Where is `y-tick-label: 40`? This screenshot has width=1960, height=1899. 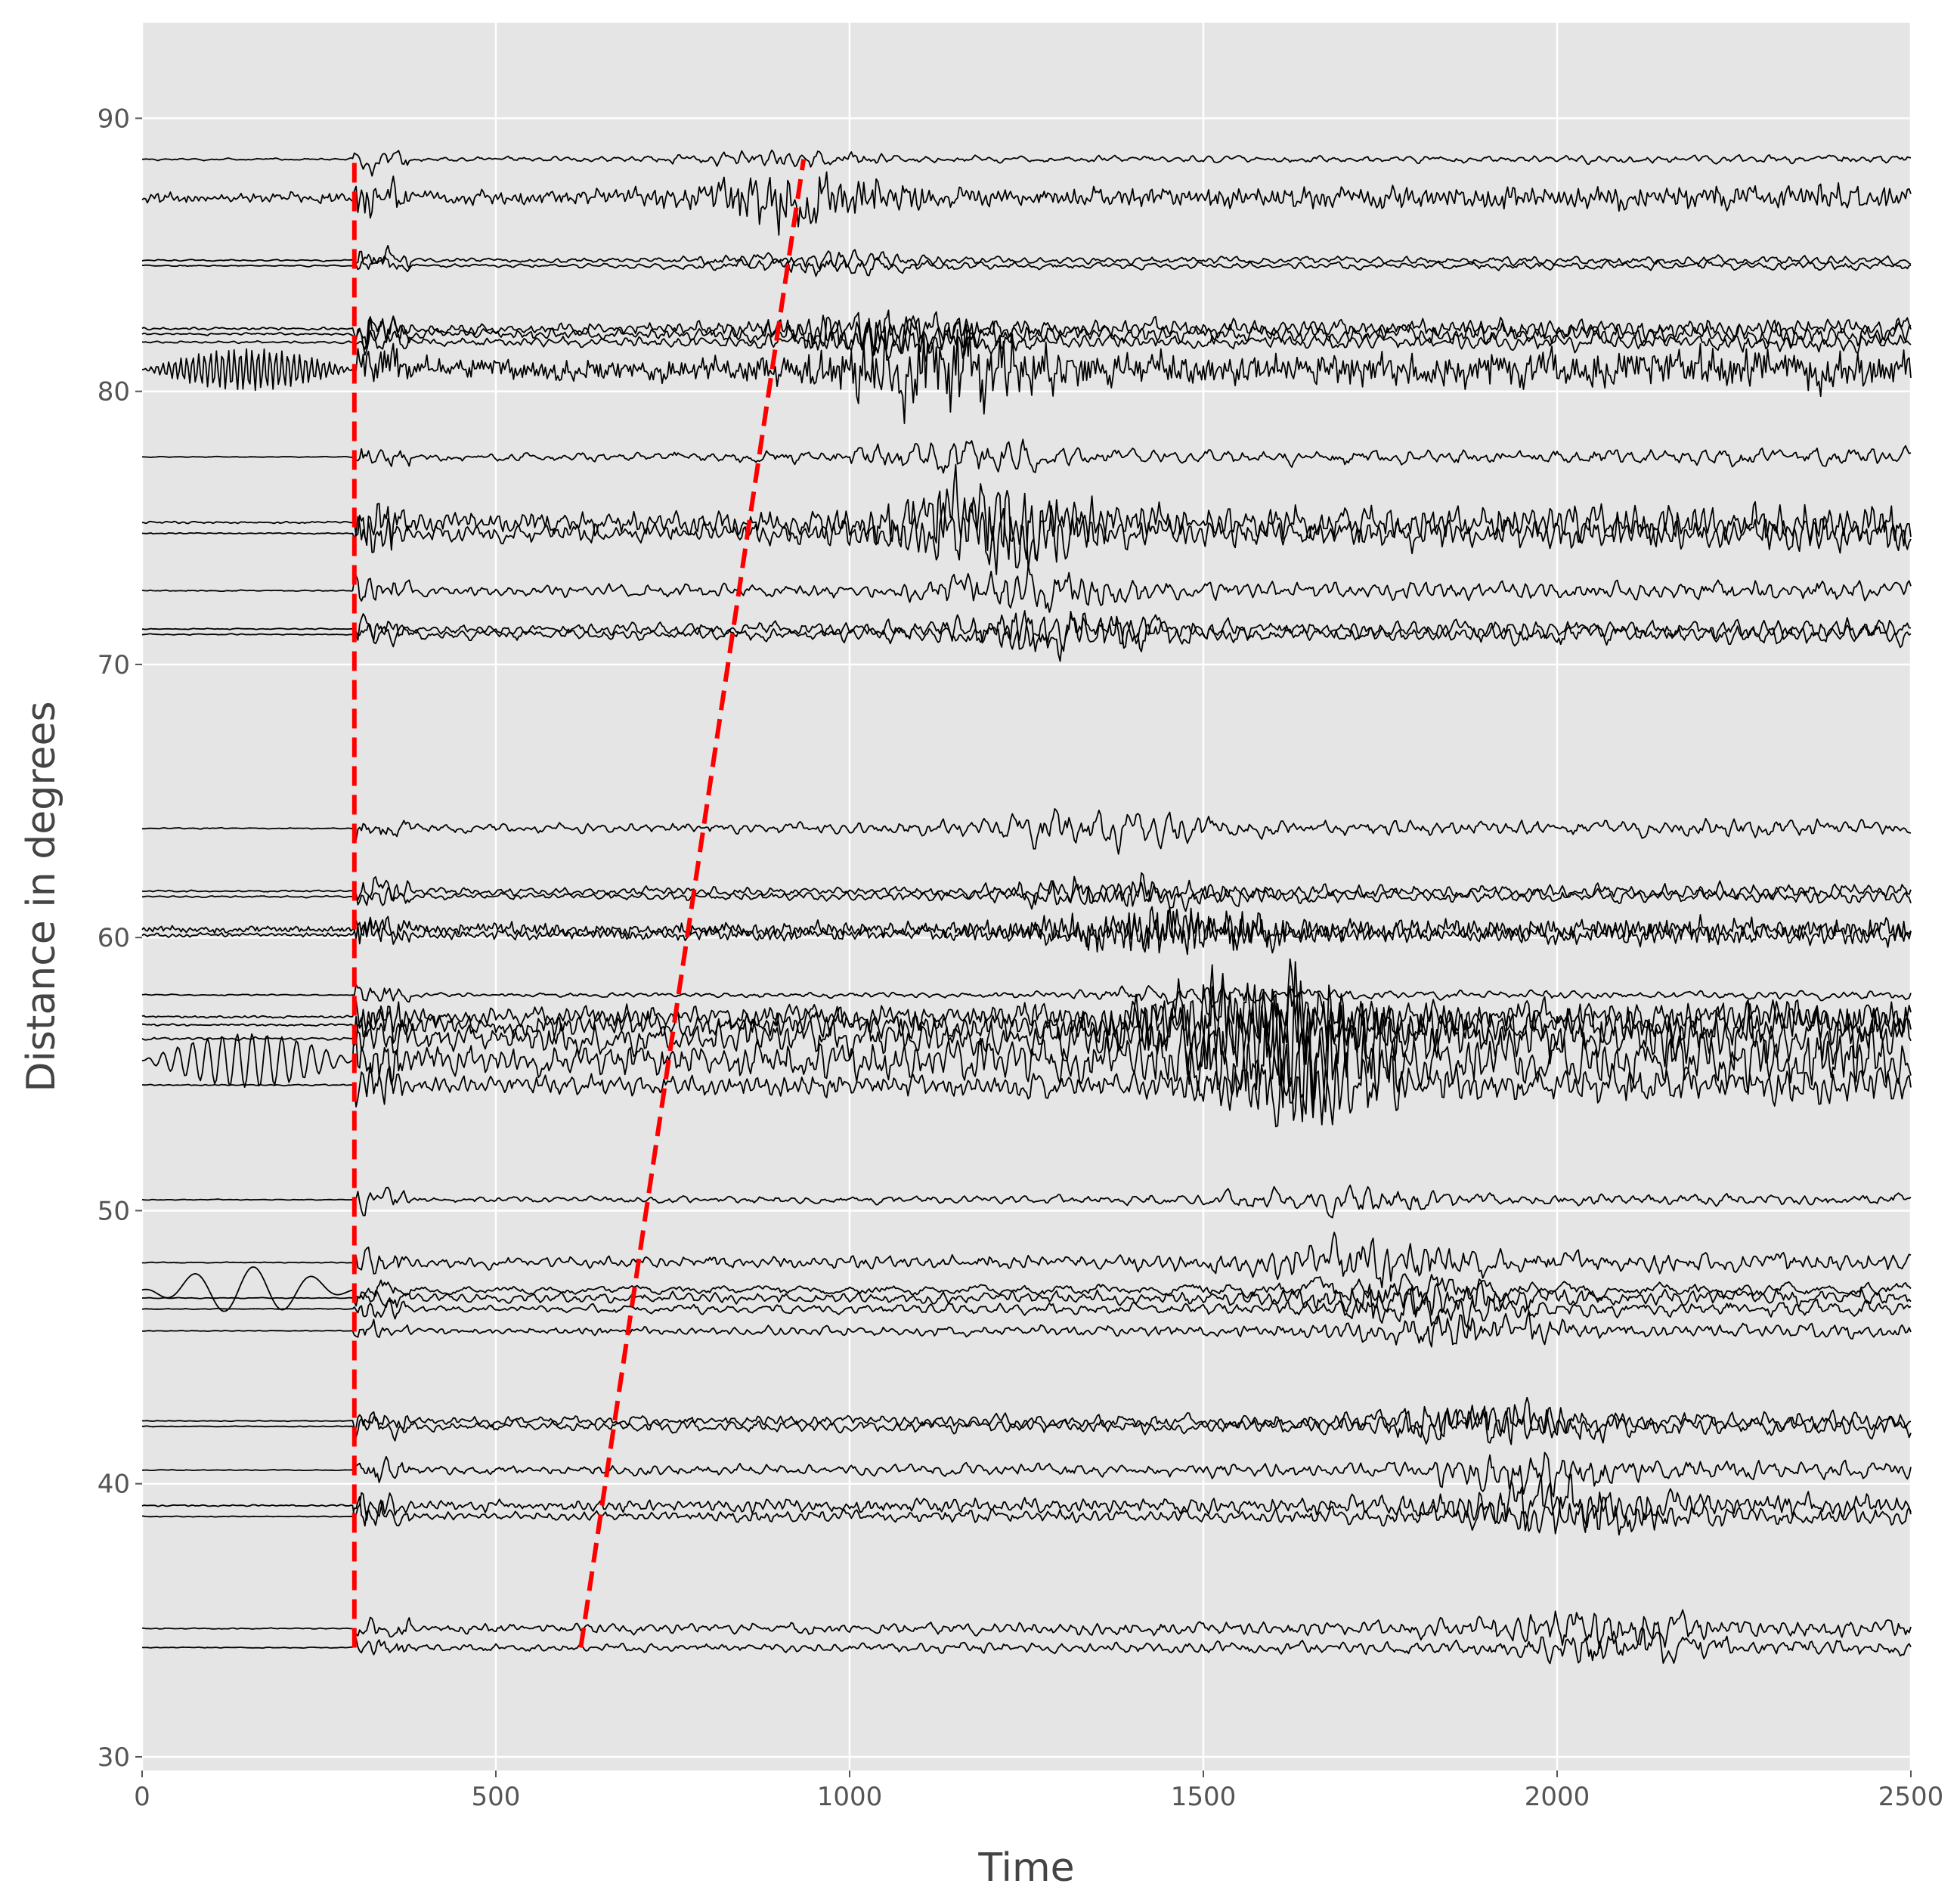
y-tick-label: 40 is located at coordinates (114, 1485).